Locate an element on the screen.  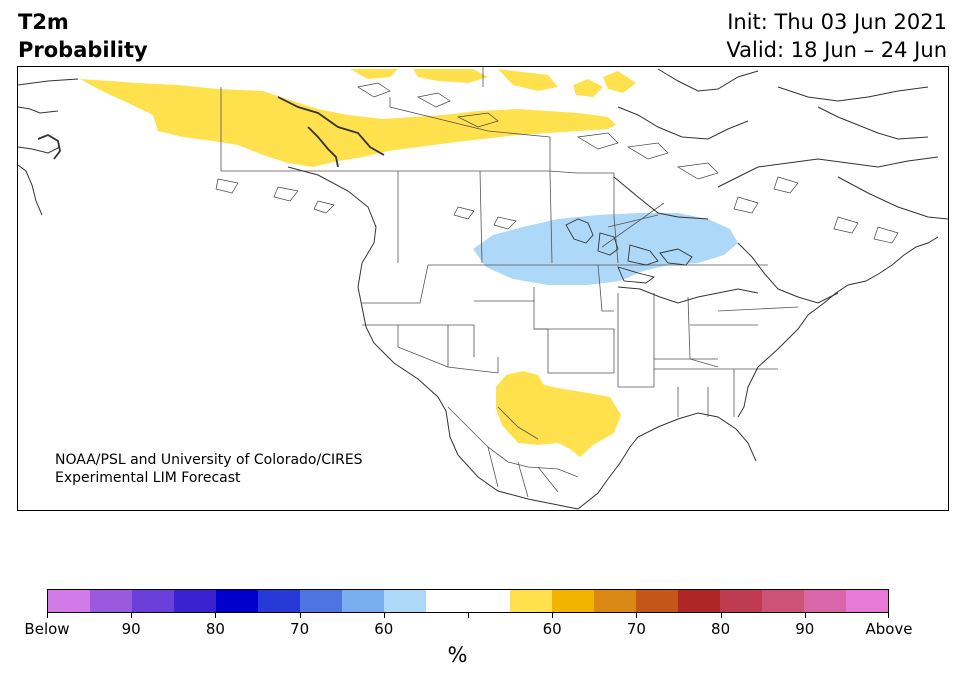
init-date: Init: Thu 03 Jun 2021 is located at coordinates (837, 22).